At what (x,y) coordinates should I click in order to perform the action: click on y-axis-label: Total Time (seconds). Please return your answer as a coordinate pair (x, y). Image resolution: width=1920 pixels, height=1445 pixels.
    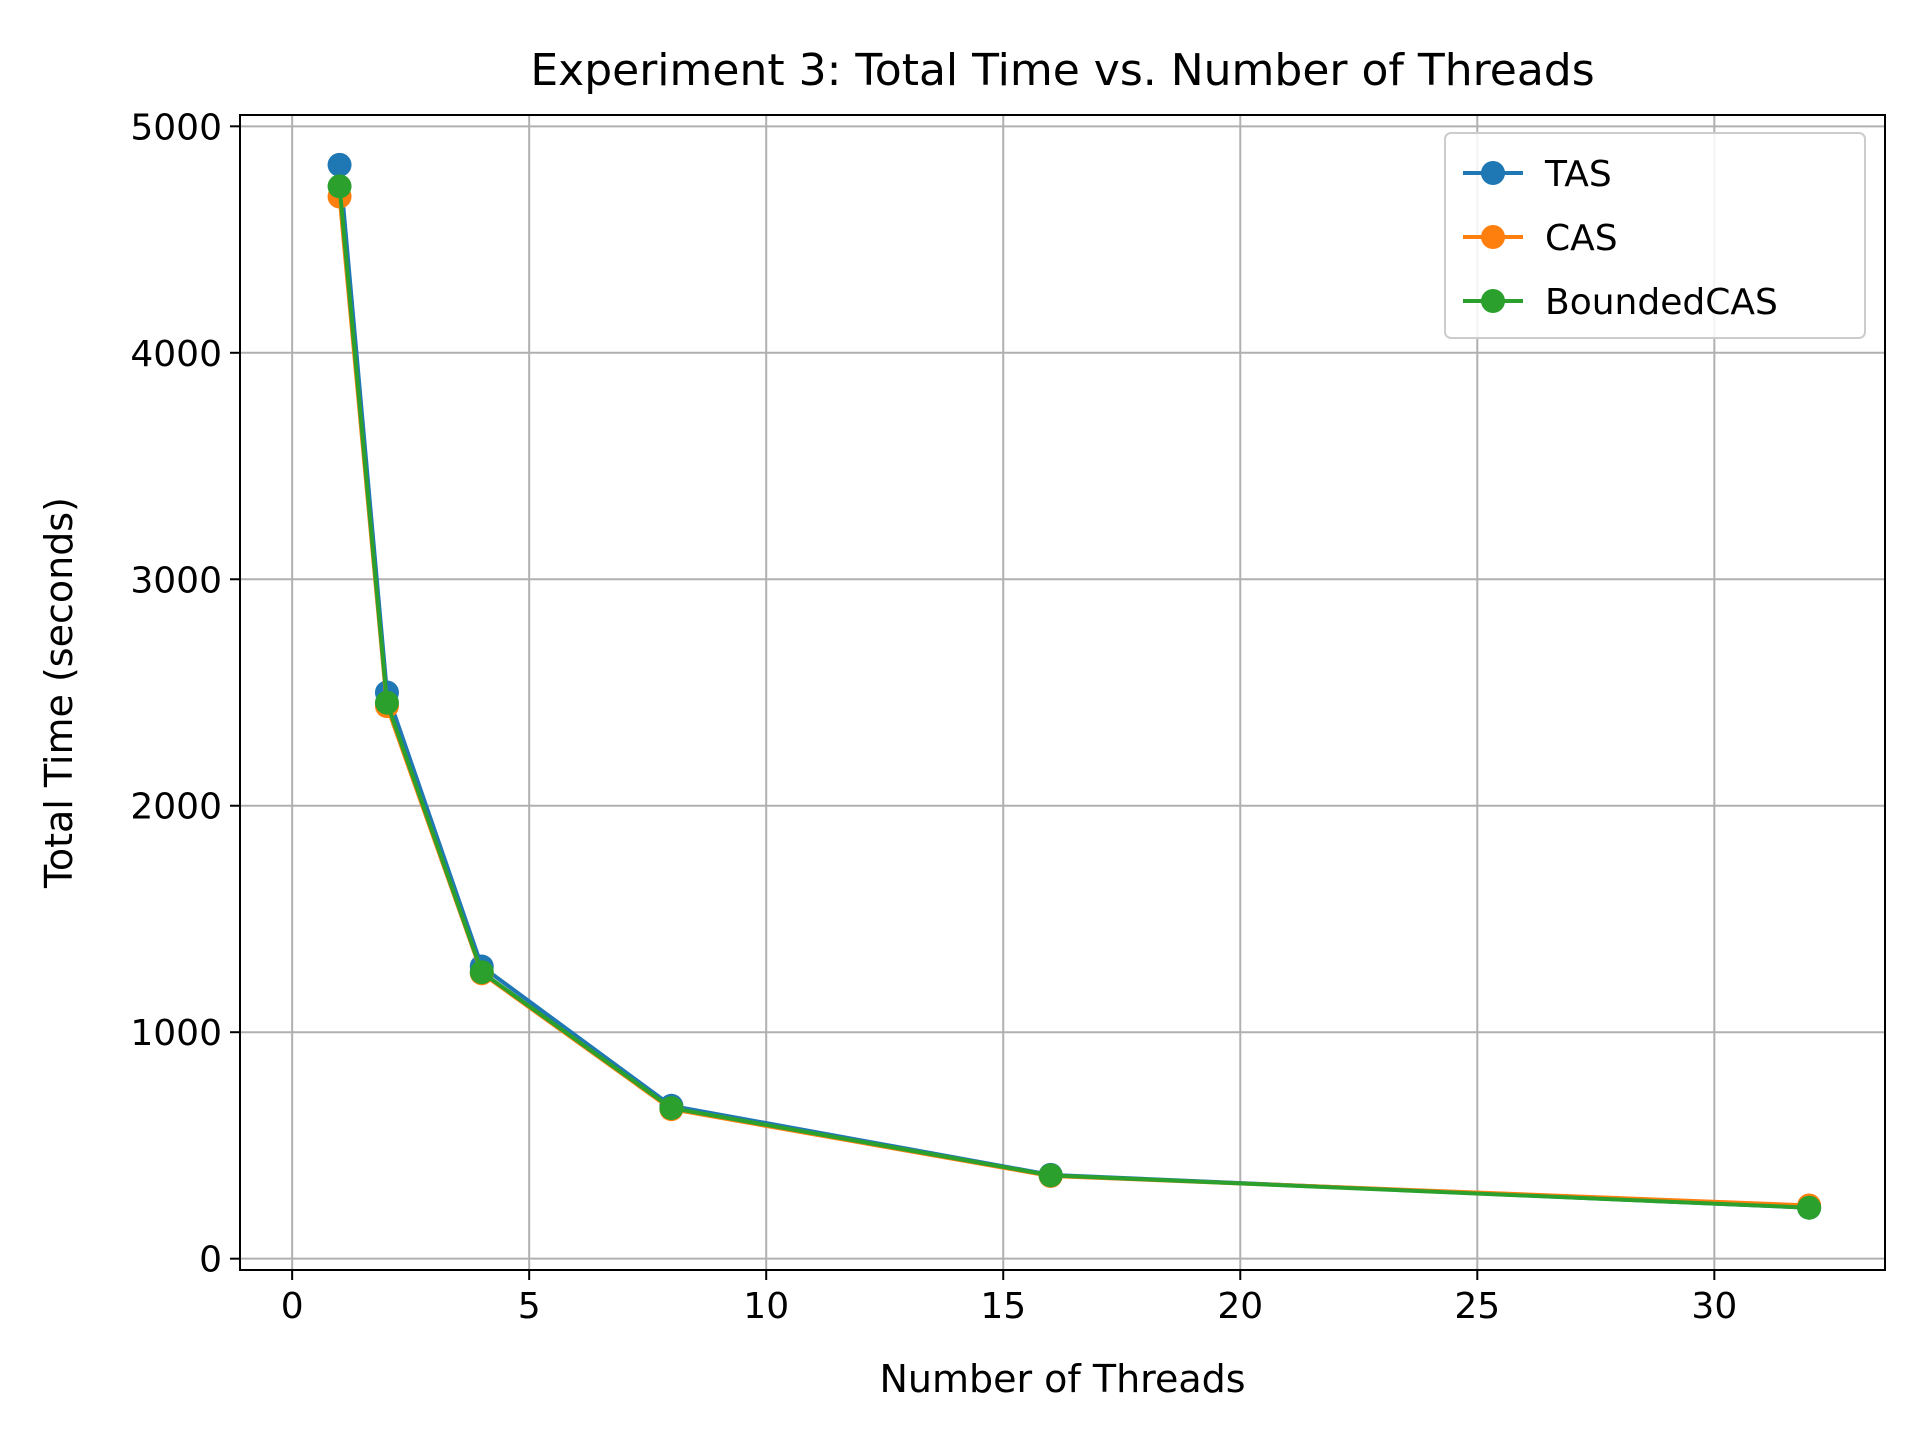
    Looking at the image, I should click on (59, 693).